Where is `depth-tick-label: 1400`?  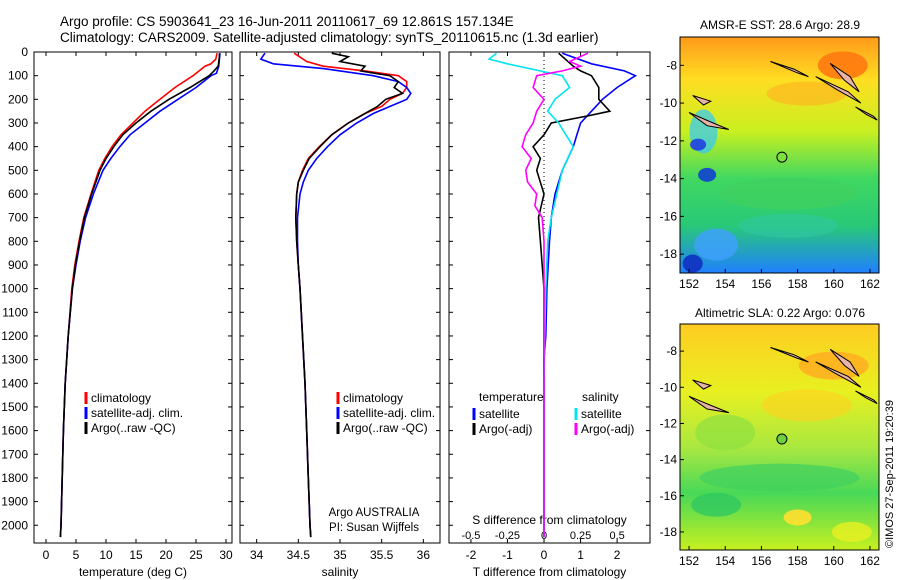
depth-tick-label: 1400 is located at coordinates (14, 383).